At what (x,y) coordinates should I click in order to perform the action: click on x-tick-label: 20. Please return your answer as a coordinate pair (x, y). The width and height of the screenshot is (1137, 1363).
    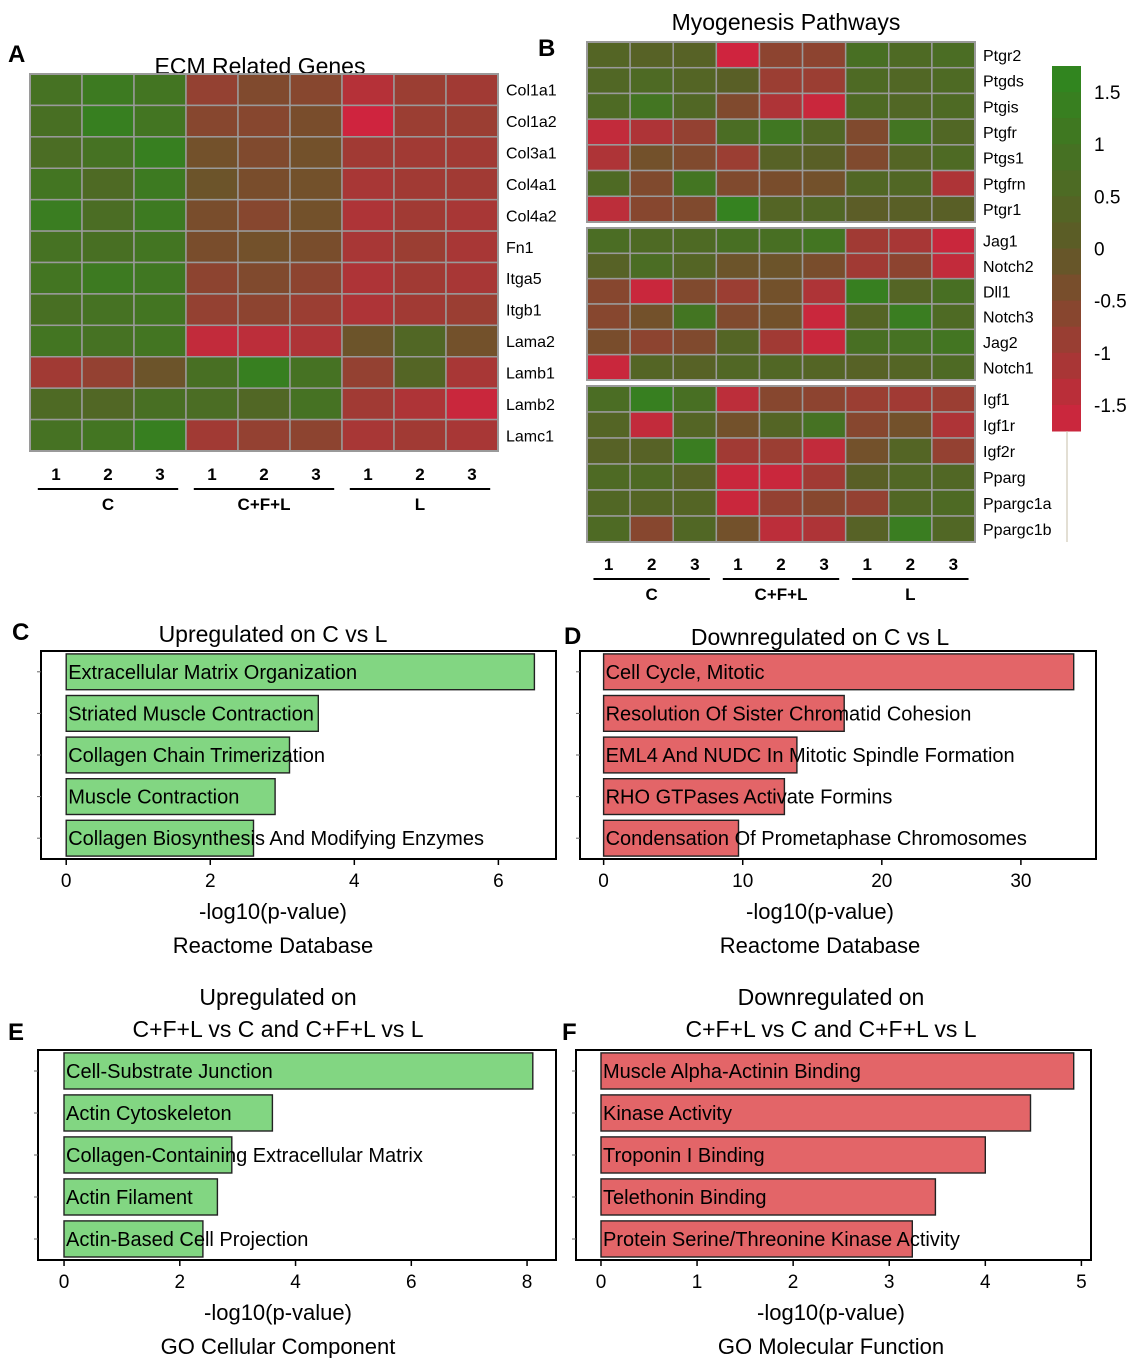
    Looking at the image, I should click on (881, 881).